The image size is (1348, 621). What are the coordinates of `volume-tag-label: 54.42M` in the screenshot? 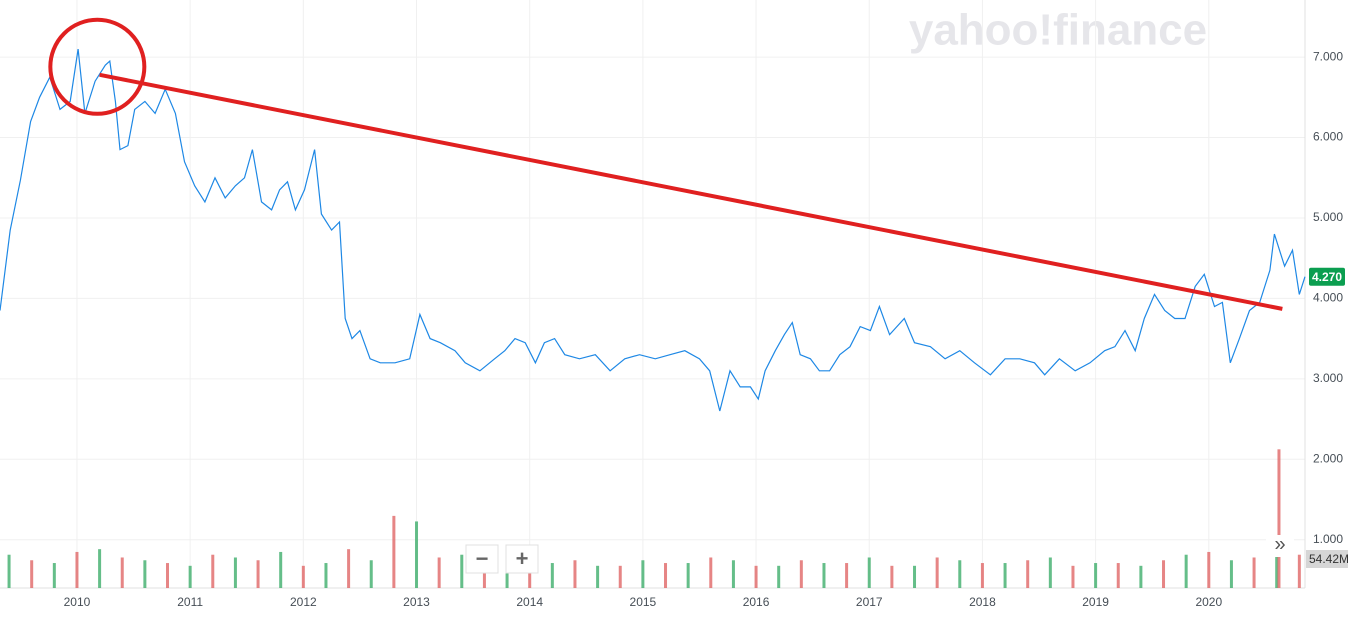 It's located at (1328, 559).